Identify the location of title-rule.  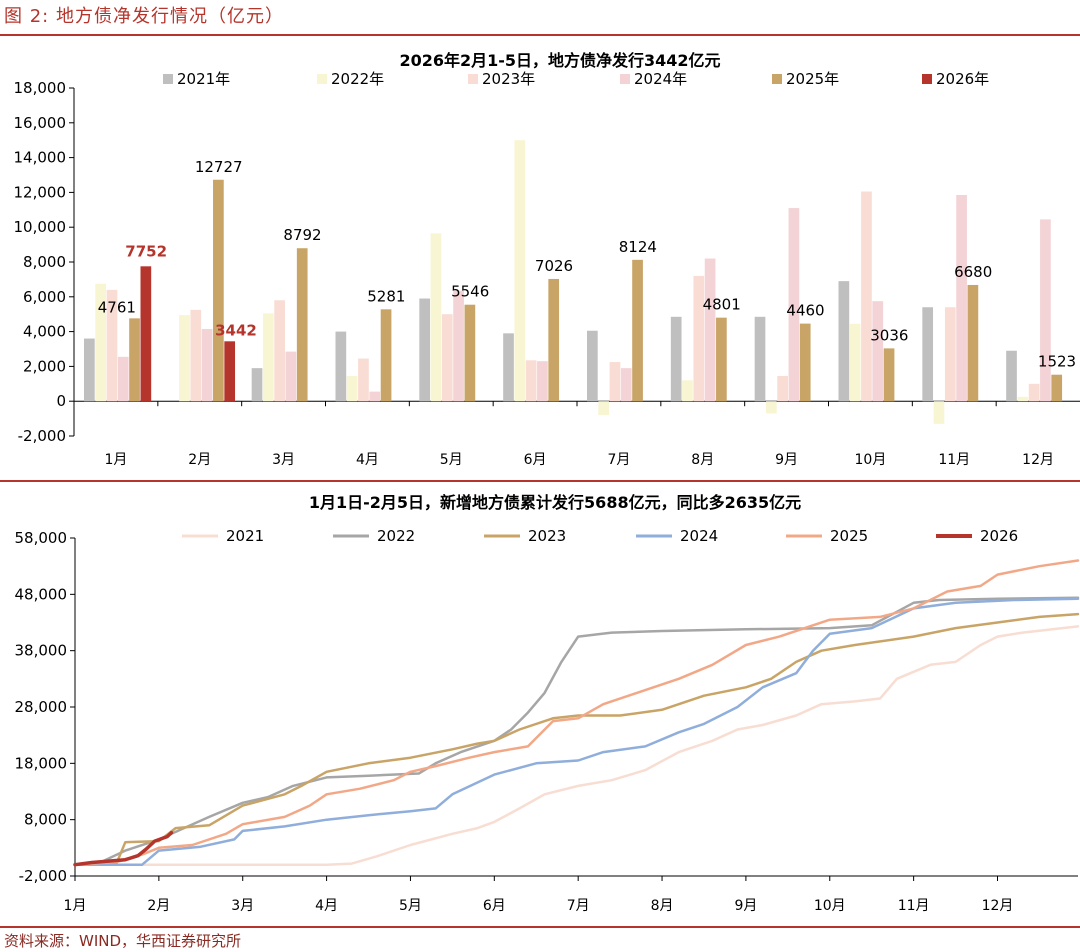
(540, 35).